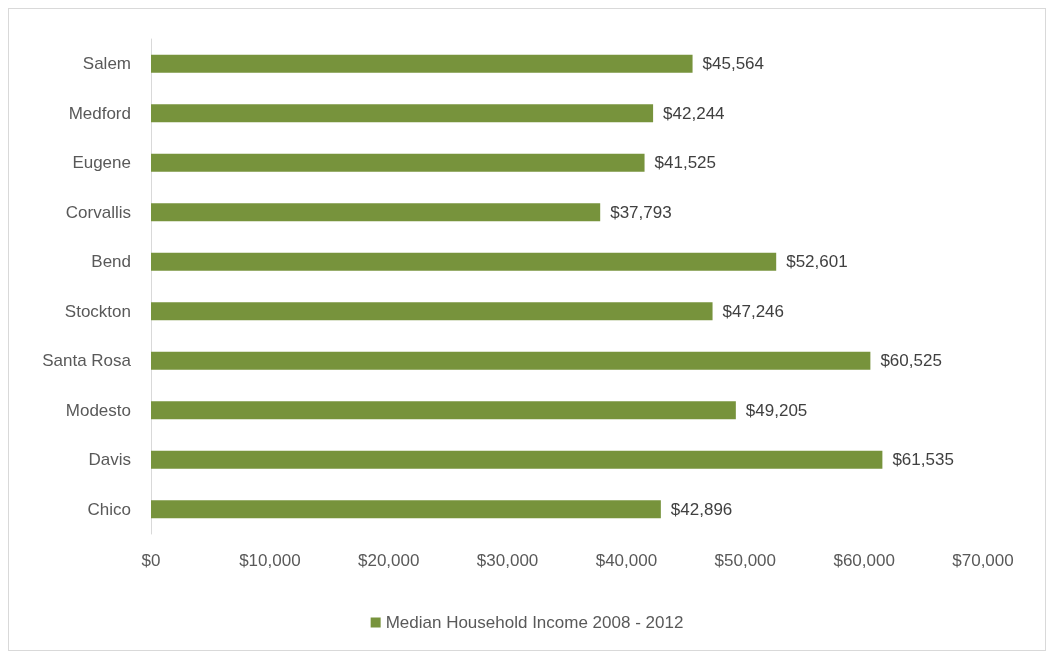 This screenshot has height=657, width=1052. I want to click on y-tick-label: Corvallis, so click(98, 212).